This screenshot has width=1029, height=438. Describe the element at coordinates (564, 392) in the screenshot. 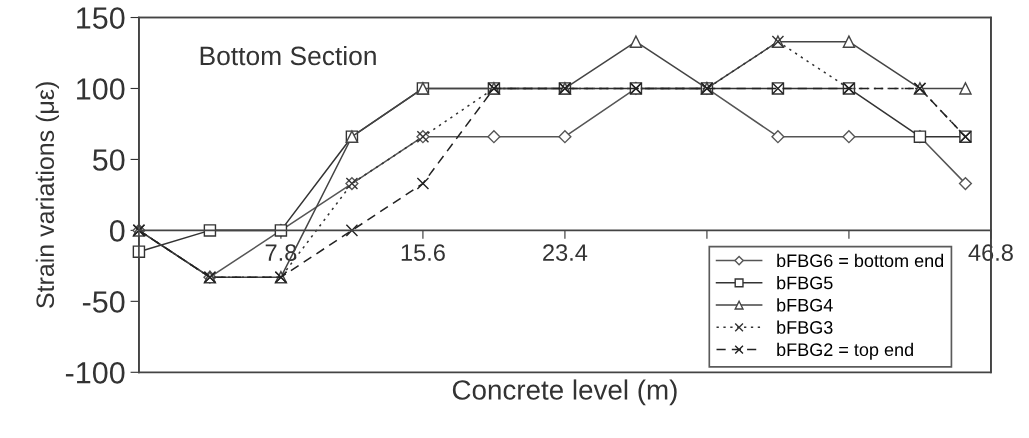

I see `x-axis-title: Concrete level (m)` at that location.